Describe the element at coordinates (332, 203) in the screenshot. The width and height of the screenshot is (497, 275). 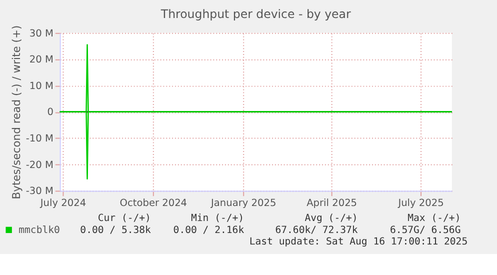
I see `x-tick-label: April 2025` at that location.